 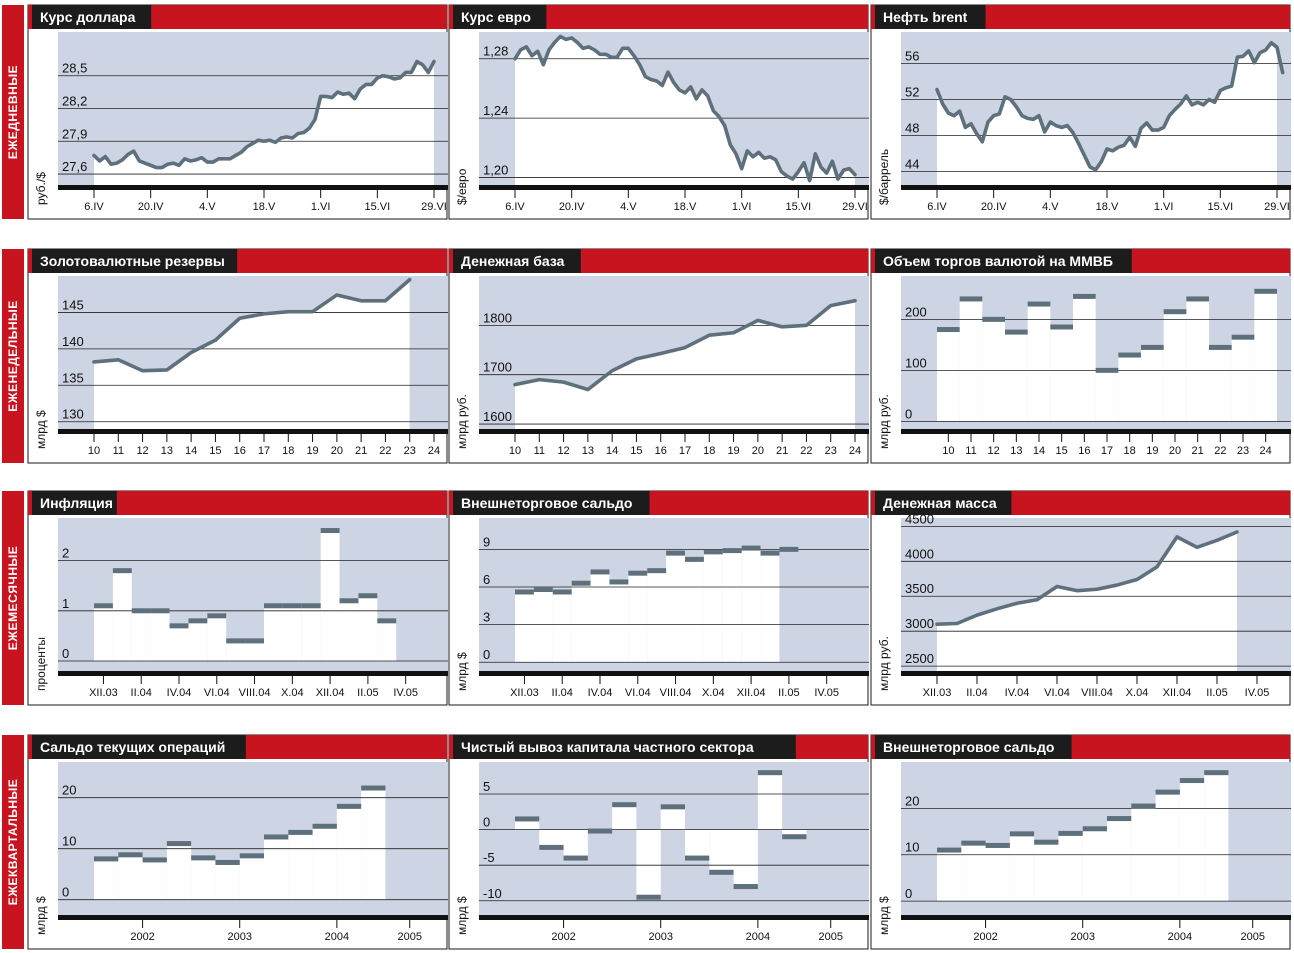 I want to click on x-tick-label: VI.04, so click(x=1057, y=693).